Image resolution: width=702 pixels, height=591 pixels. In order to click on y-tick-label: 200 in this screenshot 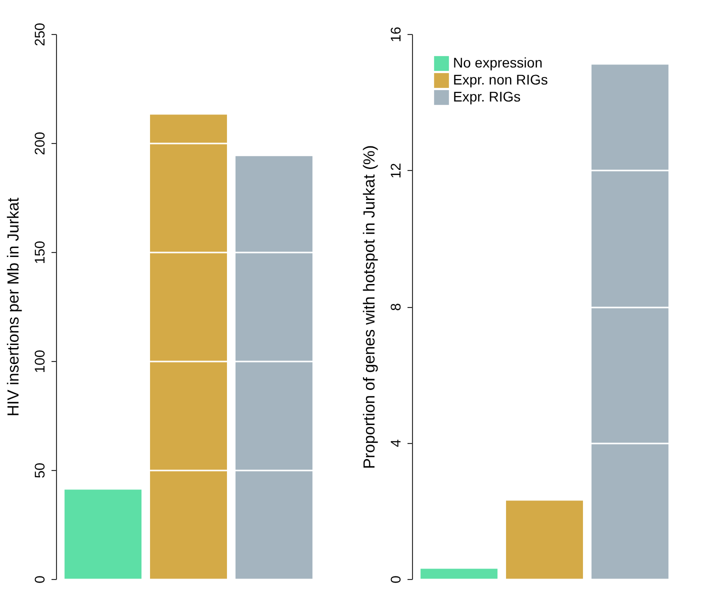, I will do `click(40, 144)`.